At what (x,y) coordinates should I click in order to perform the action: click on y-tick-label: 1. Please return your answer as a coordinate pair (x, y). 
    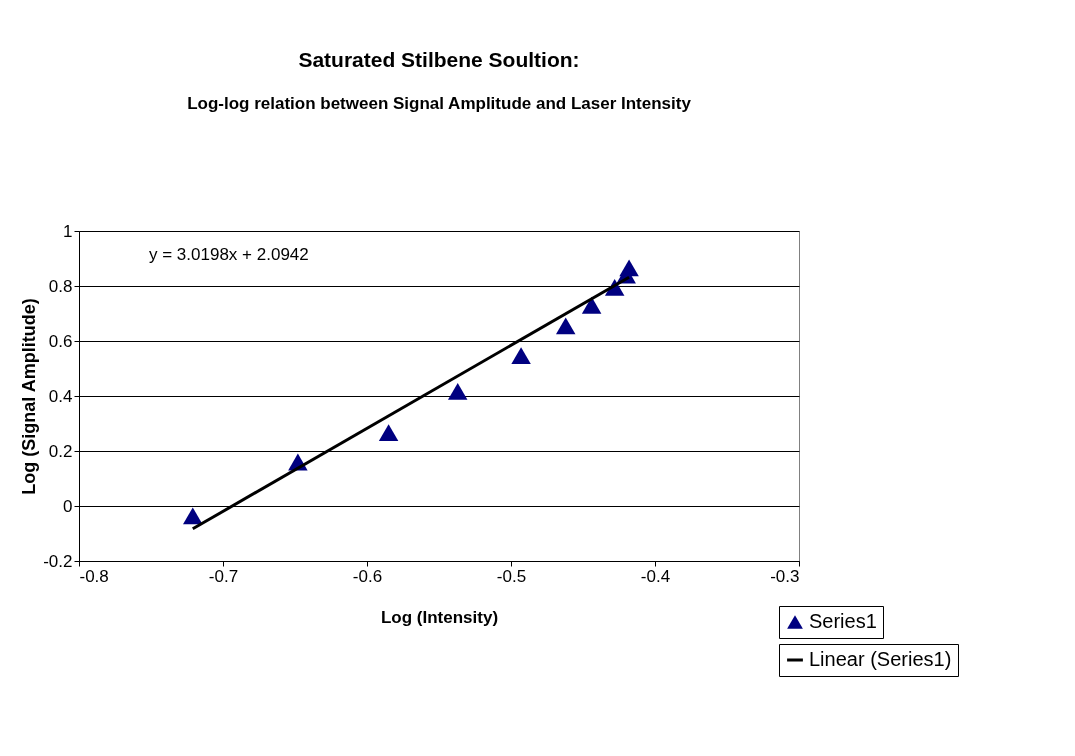
    Looking at the image, I should click on (68, 231).